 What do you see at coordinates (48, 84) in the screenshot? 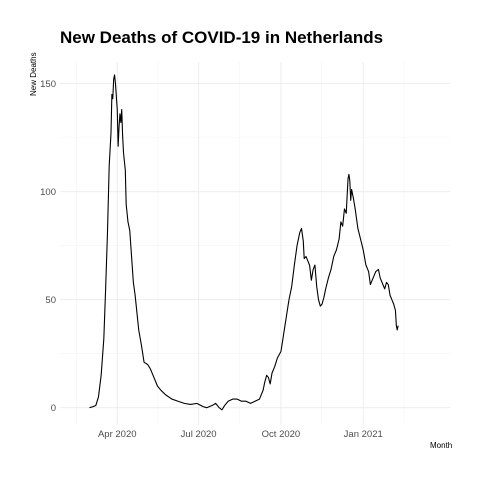
I see `y-tick-label: 150` at bounding box center [48, 84].